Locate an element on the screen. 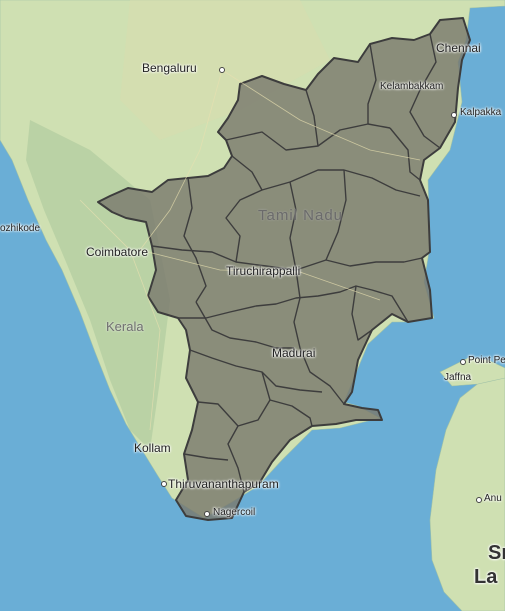 The height and width of the screenshot is (611, 505). label-bengaluru: Bengaluru is located at coordinates (169, 68).